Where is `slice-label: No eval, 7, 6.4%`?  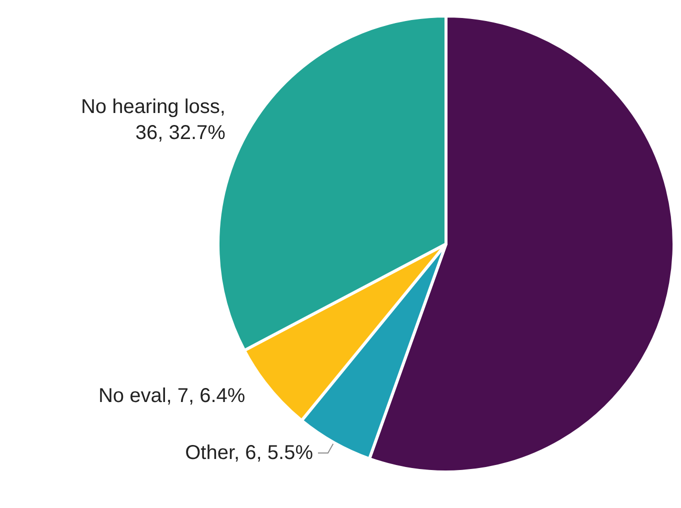
slice-label: No eval, 7, 6.4% is located at coordinates (172, 395).